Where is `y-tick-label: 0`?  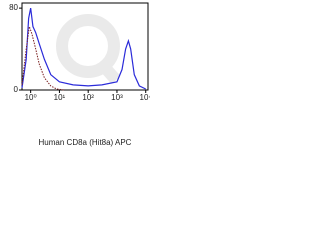 y-tick-label: 0 is located at coordinates (16, 89).